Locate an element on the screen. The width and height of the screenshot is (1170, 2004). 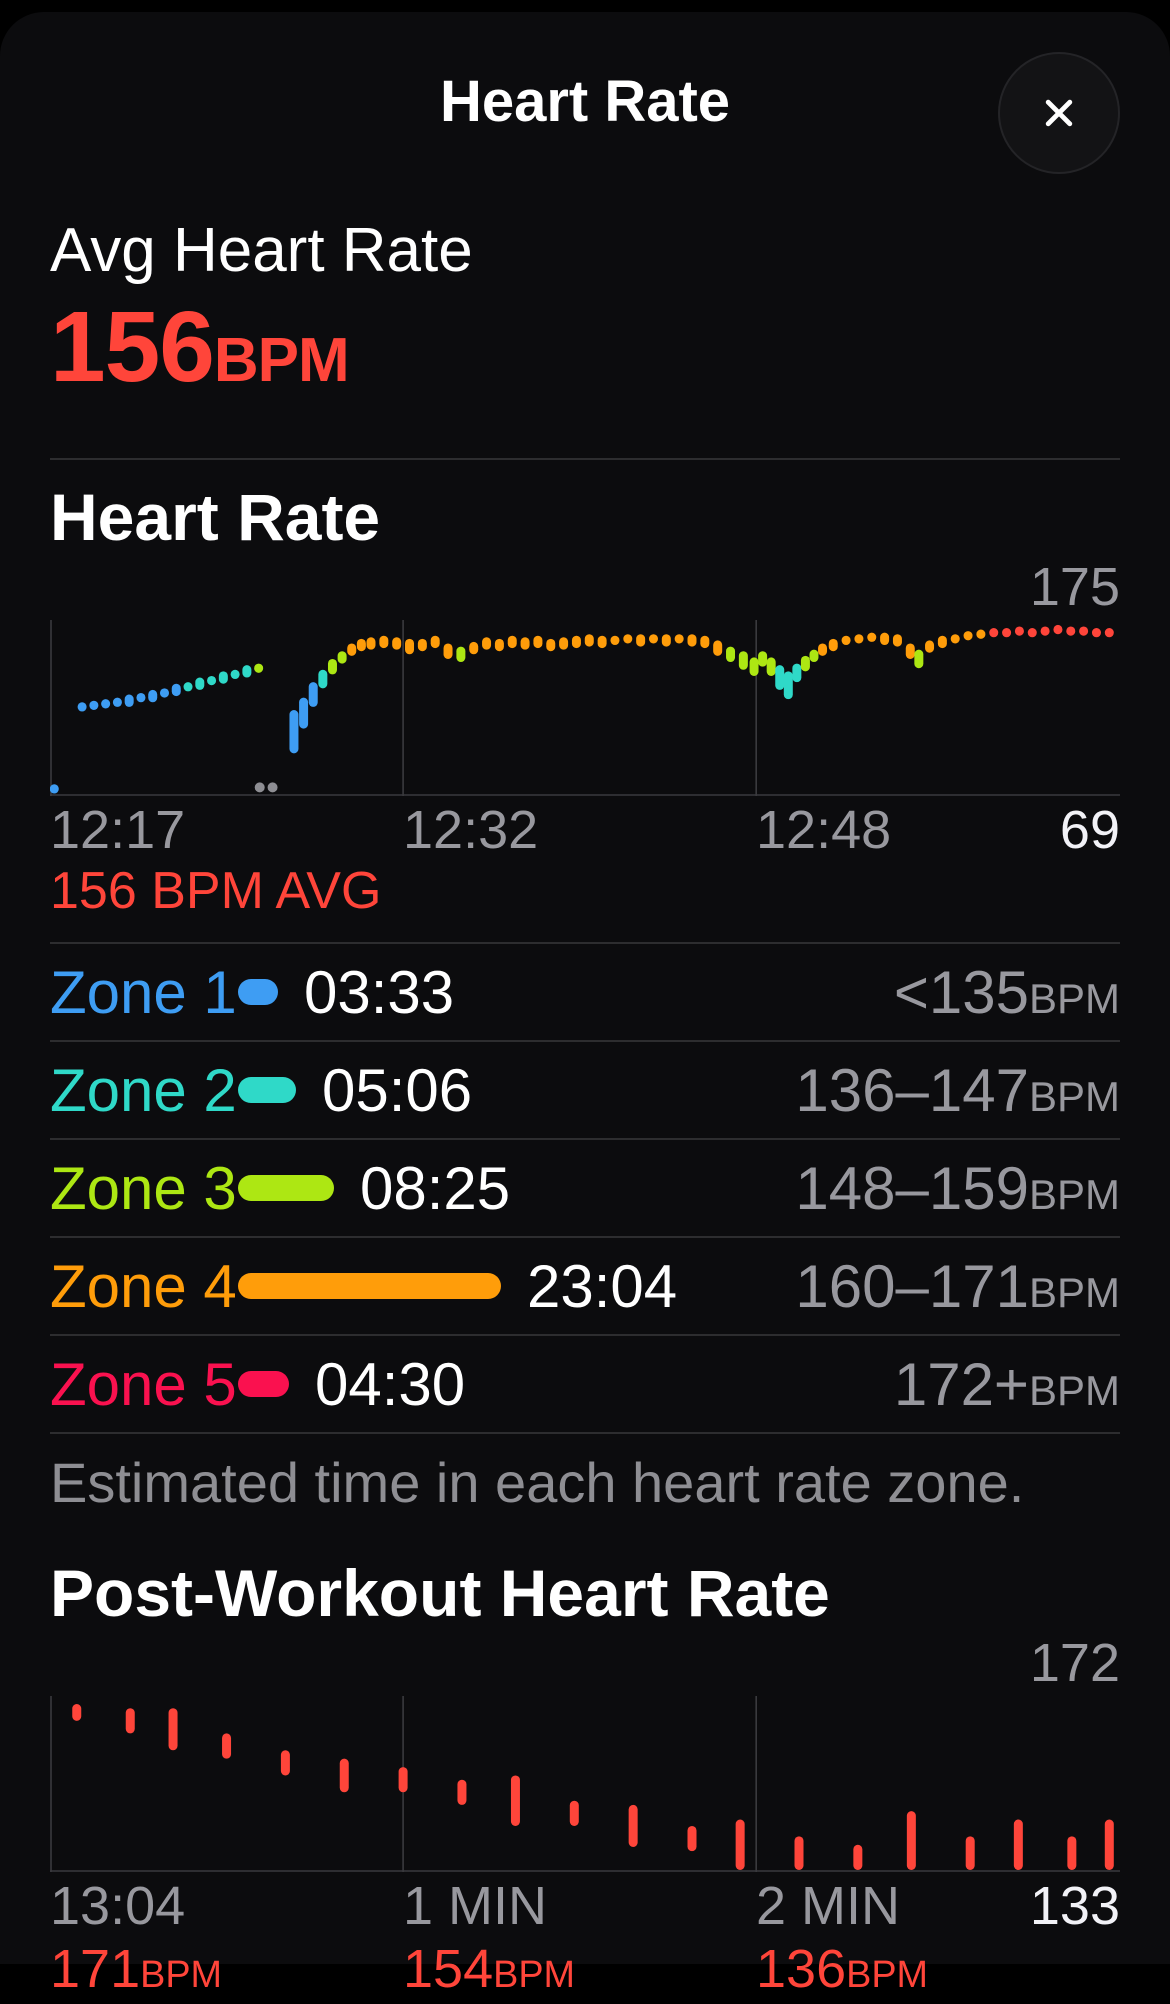
avg-heart-rate-summary: Avg Heart Rate 156BPM is located at coordinates (585, 315).